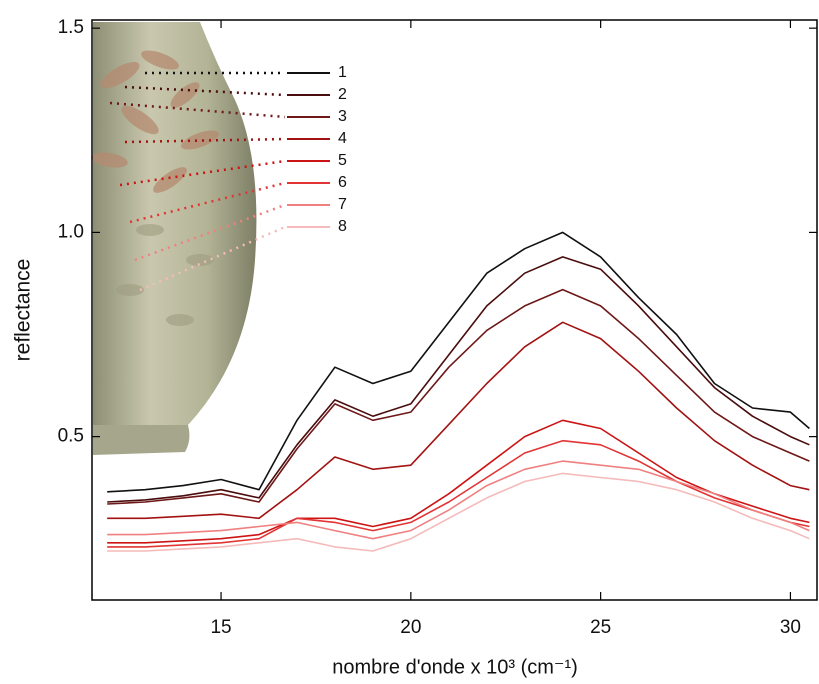 This screenshot has width=819, height=684. What do you see at coordinates (23, 310) in the screenshot?
I see `y-axis-label: reflectance` at bounding box center [23, 310].